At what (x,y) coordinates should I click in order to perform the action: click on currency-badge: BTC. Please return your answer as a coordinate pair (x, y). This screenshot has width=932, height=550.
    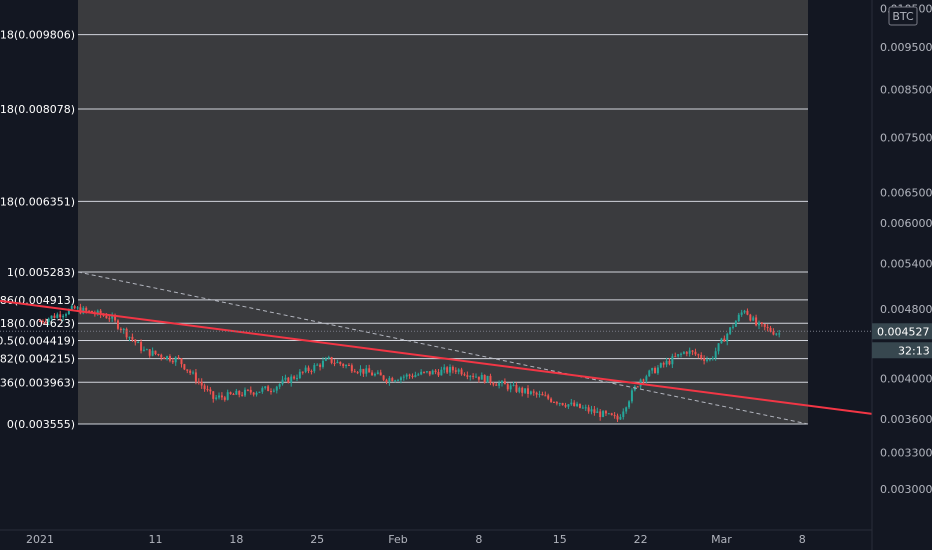
    Looking at the image, I should click on (903, 16).